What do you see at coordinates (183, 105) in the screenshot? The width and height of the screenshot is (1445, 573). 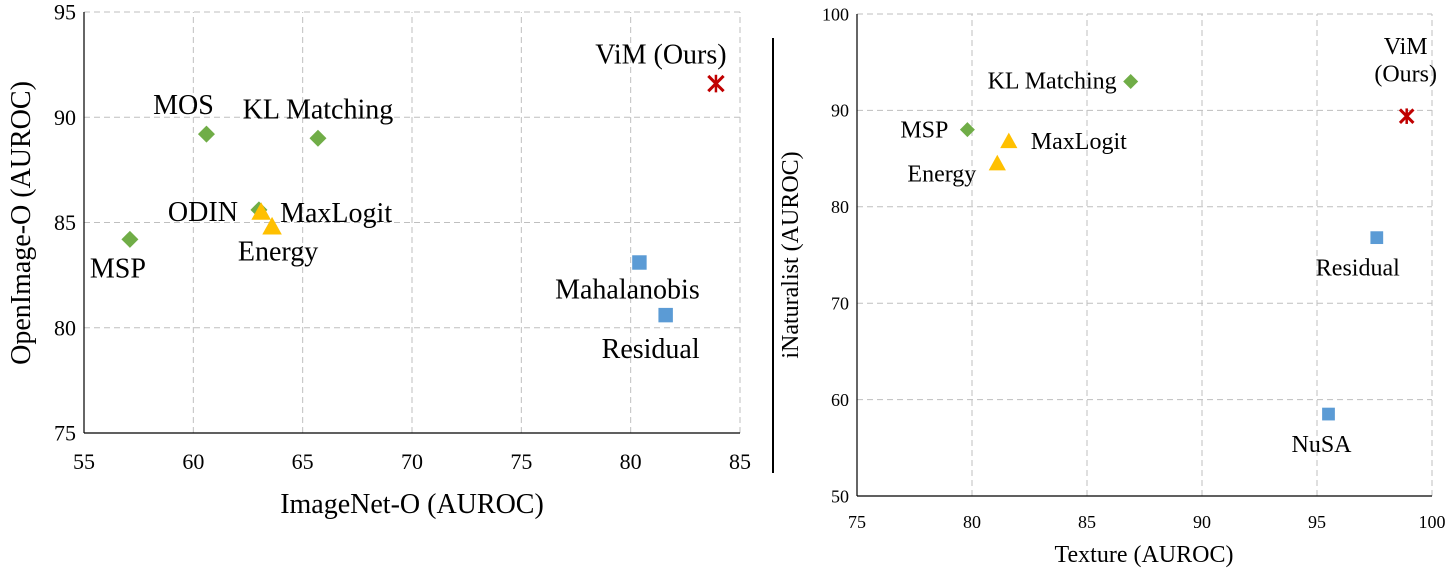 I see `l-label-mos: MOS` at bounding box center [183, 105].